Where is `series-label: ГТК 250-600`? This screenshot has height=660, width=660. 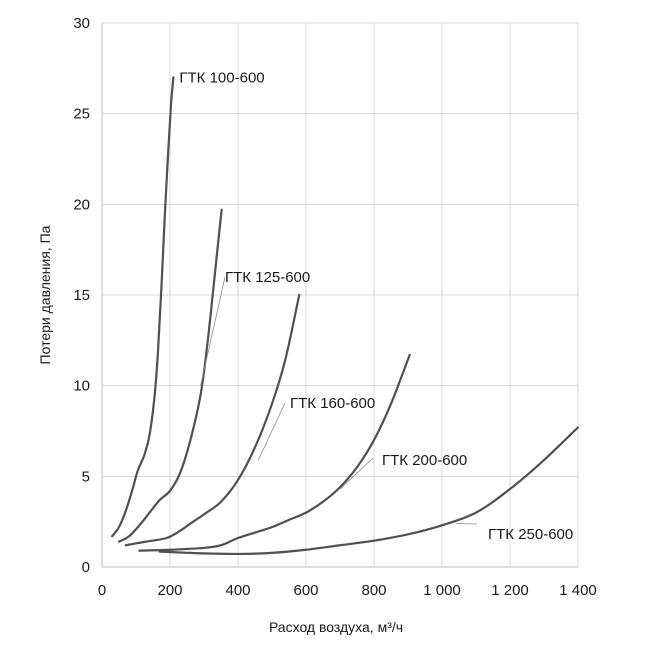 series-label: ГТК 250-600 is located at coordinates (530, 534).